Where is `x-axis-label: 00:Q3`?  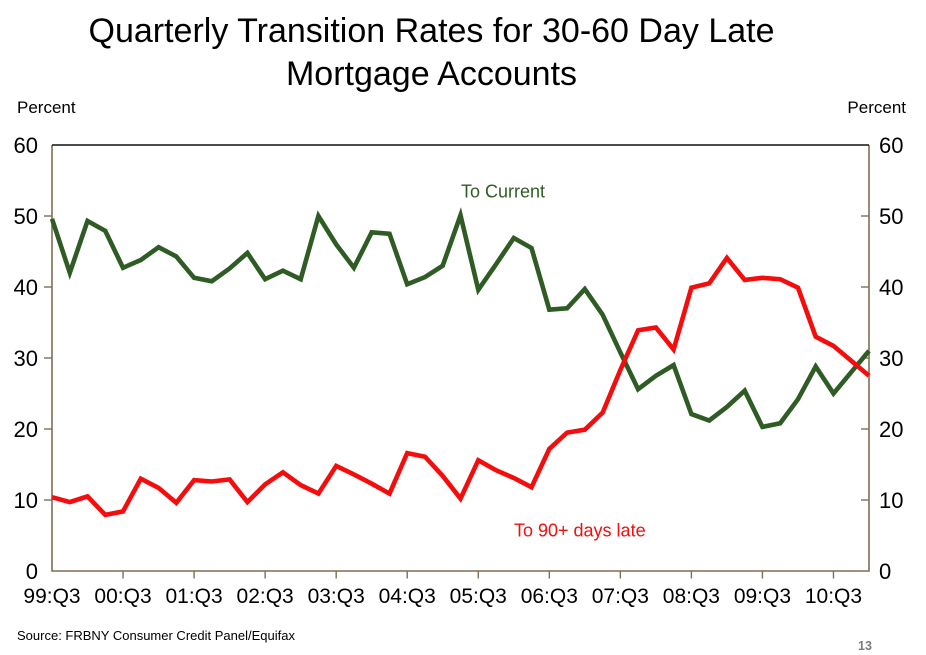
x-axis-label: 00:Q3 is located at coordinates (123, 596).